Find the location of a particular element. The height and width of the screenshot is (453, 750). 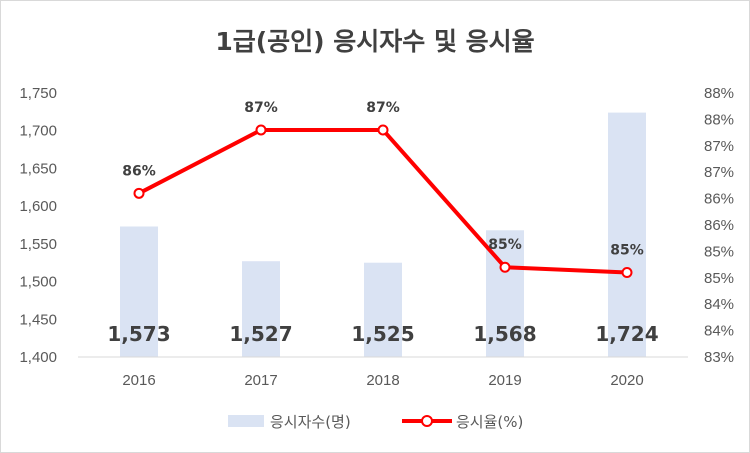

legend-line-swatch is located at coordinates (427, 421).